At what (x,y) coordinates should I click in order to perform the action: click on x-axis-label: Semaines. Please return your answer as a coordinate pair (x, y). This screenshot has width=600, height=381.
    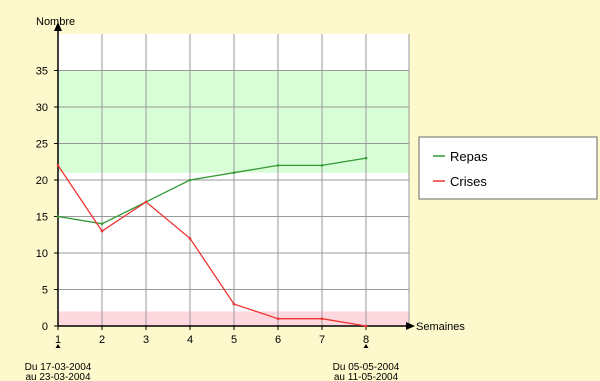
    Looking at the image, I should click on (440, 327).